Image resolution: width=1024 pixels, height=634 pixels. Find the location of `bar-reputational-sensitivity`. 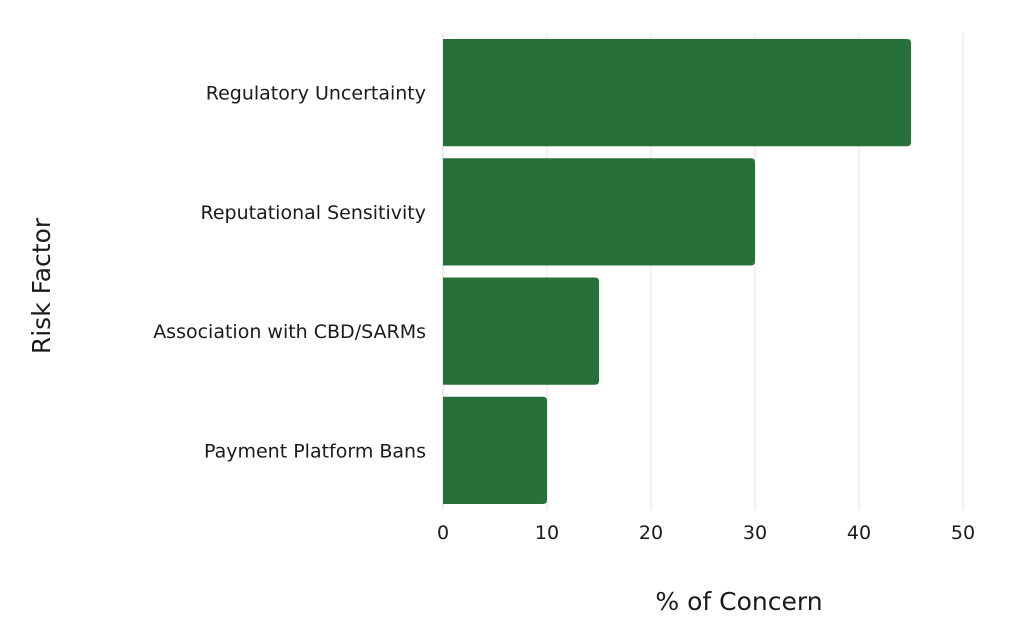

bar-reputational-sensitivity is located at coordinates (599, 212).